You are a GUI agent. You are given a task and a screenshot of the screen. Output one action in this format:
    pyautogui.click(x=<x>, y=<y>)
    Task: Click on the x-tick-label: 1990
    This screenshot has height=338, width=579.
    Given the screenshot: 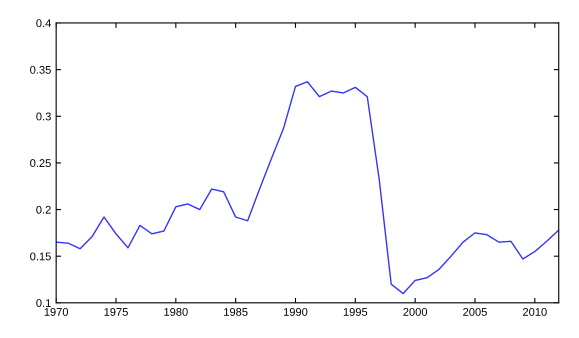 What is the action you would take?
    pyautogui.click(x=296, y=312)
    